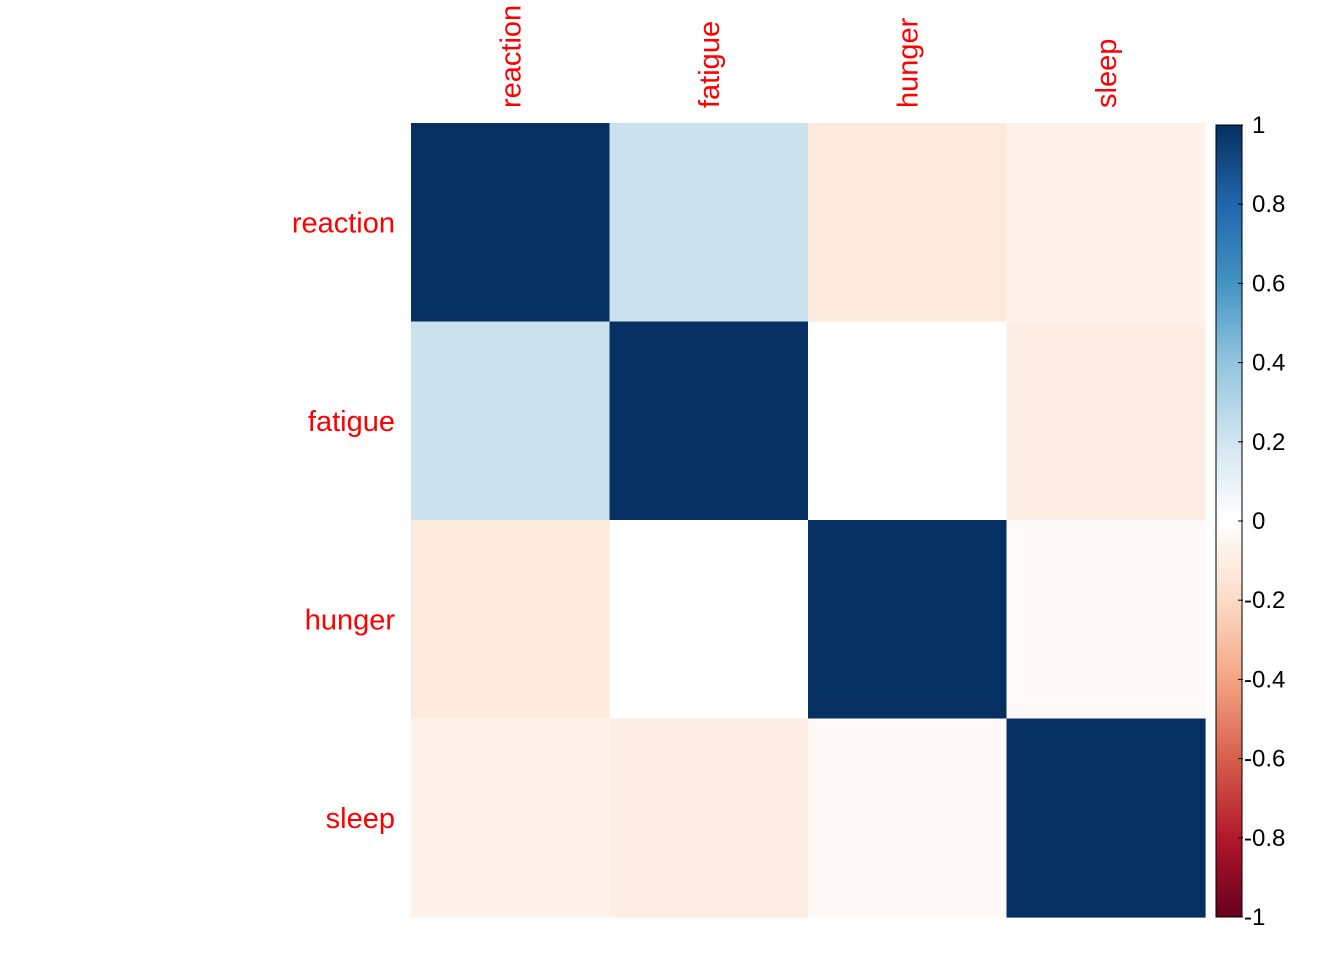 The width and height of the screenshot is (1344, 960). Describe the element at coordinates (1264, 679) in the screenshot. I see `colorbar-tick-label: -0.4` at that location.